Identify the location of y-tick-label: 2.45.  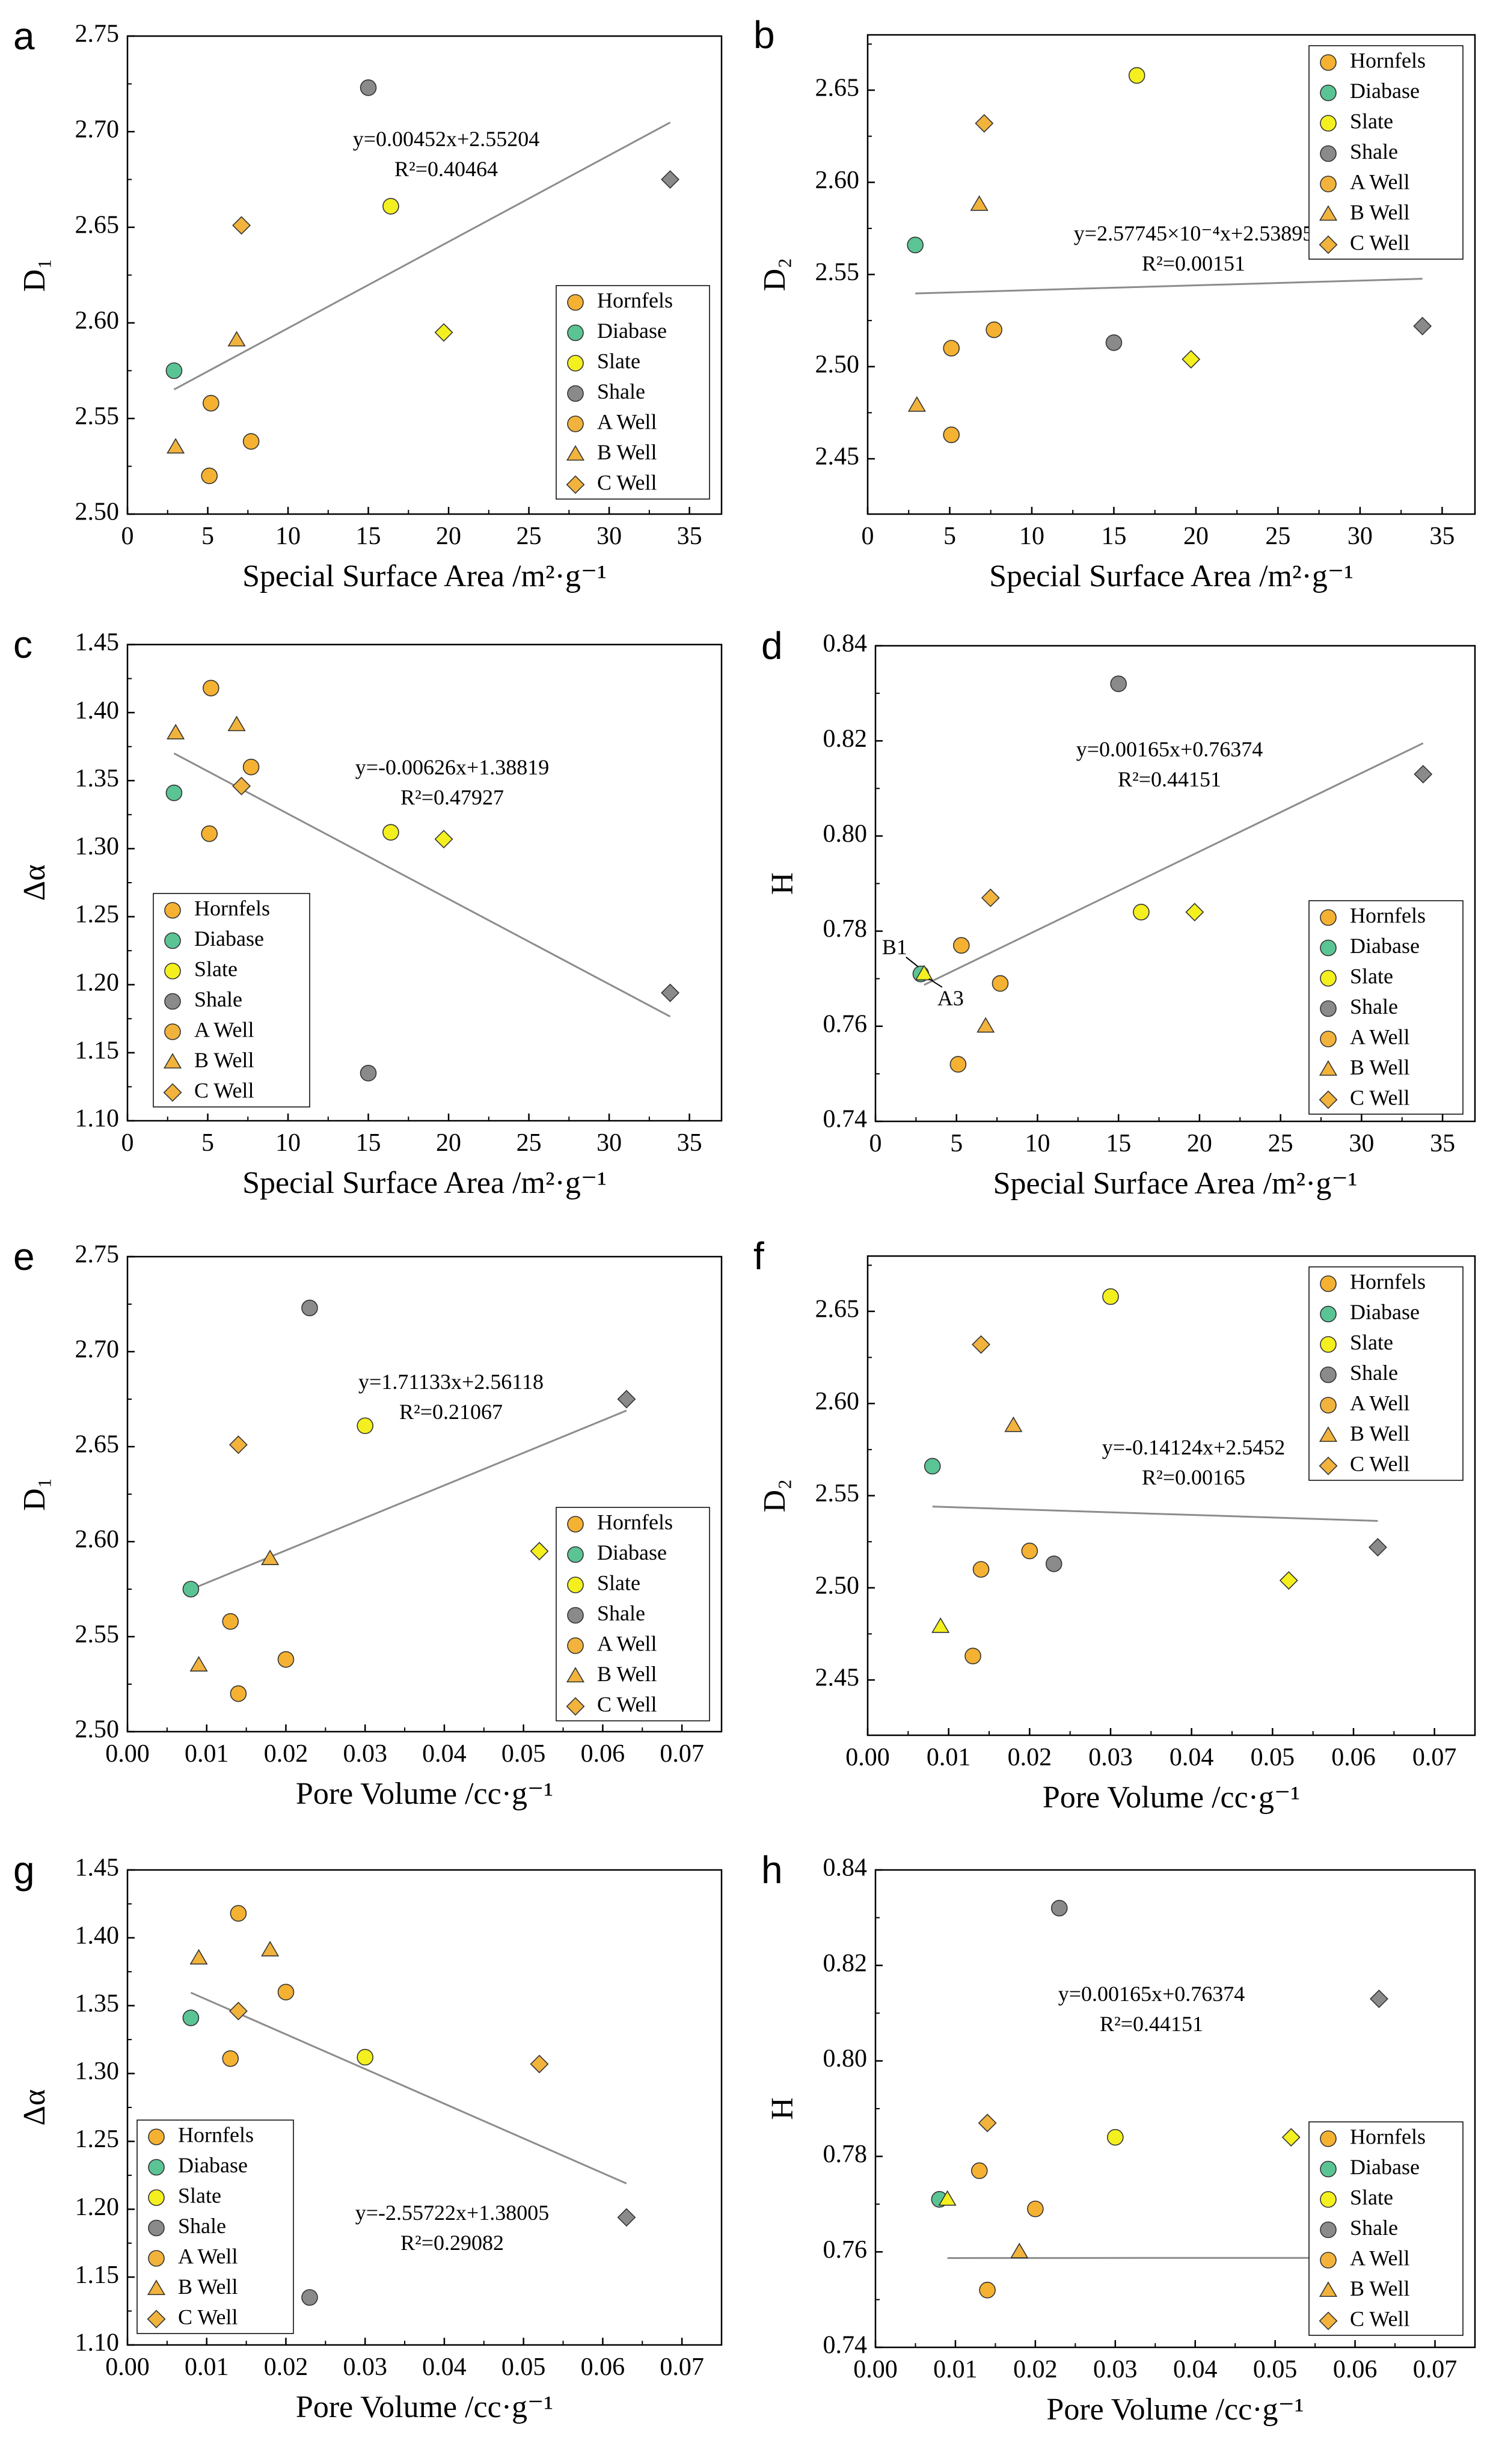
(838, 1678).